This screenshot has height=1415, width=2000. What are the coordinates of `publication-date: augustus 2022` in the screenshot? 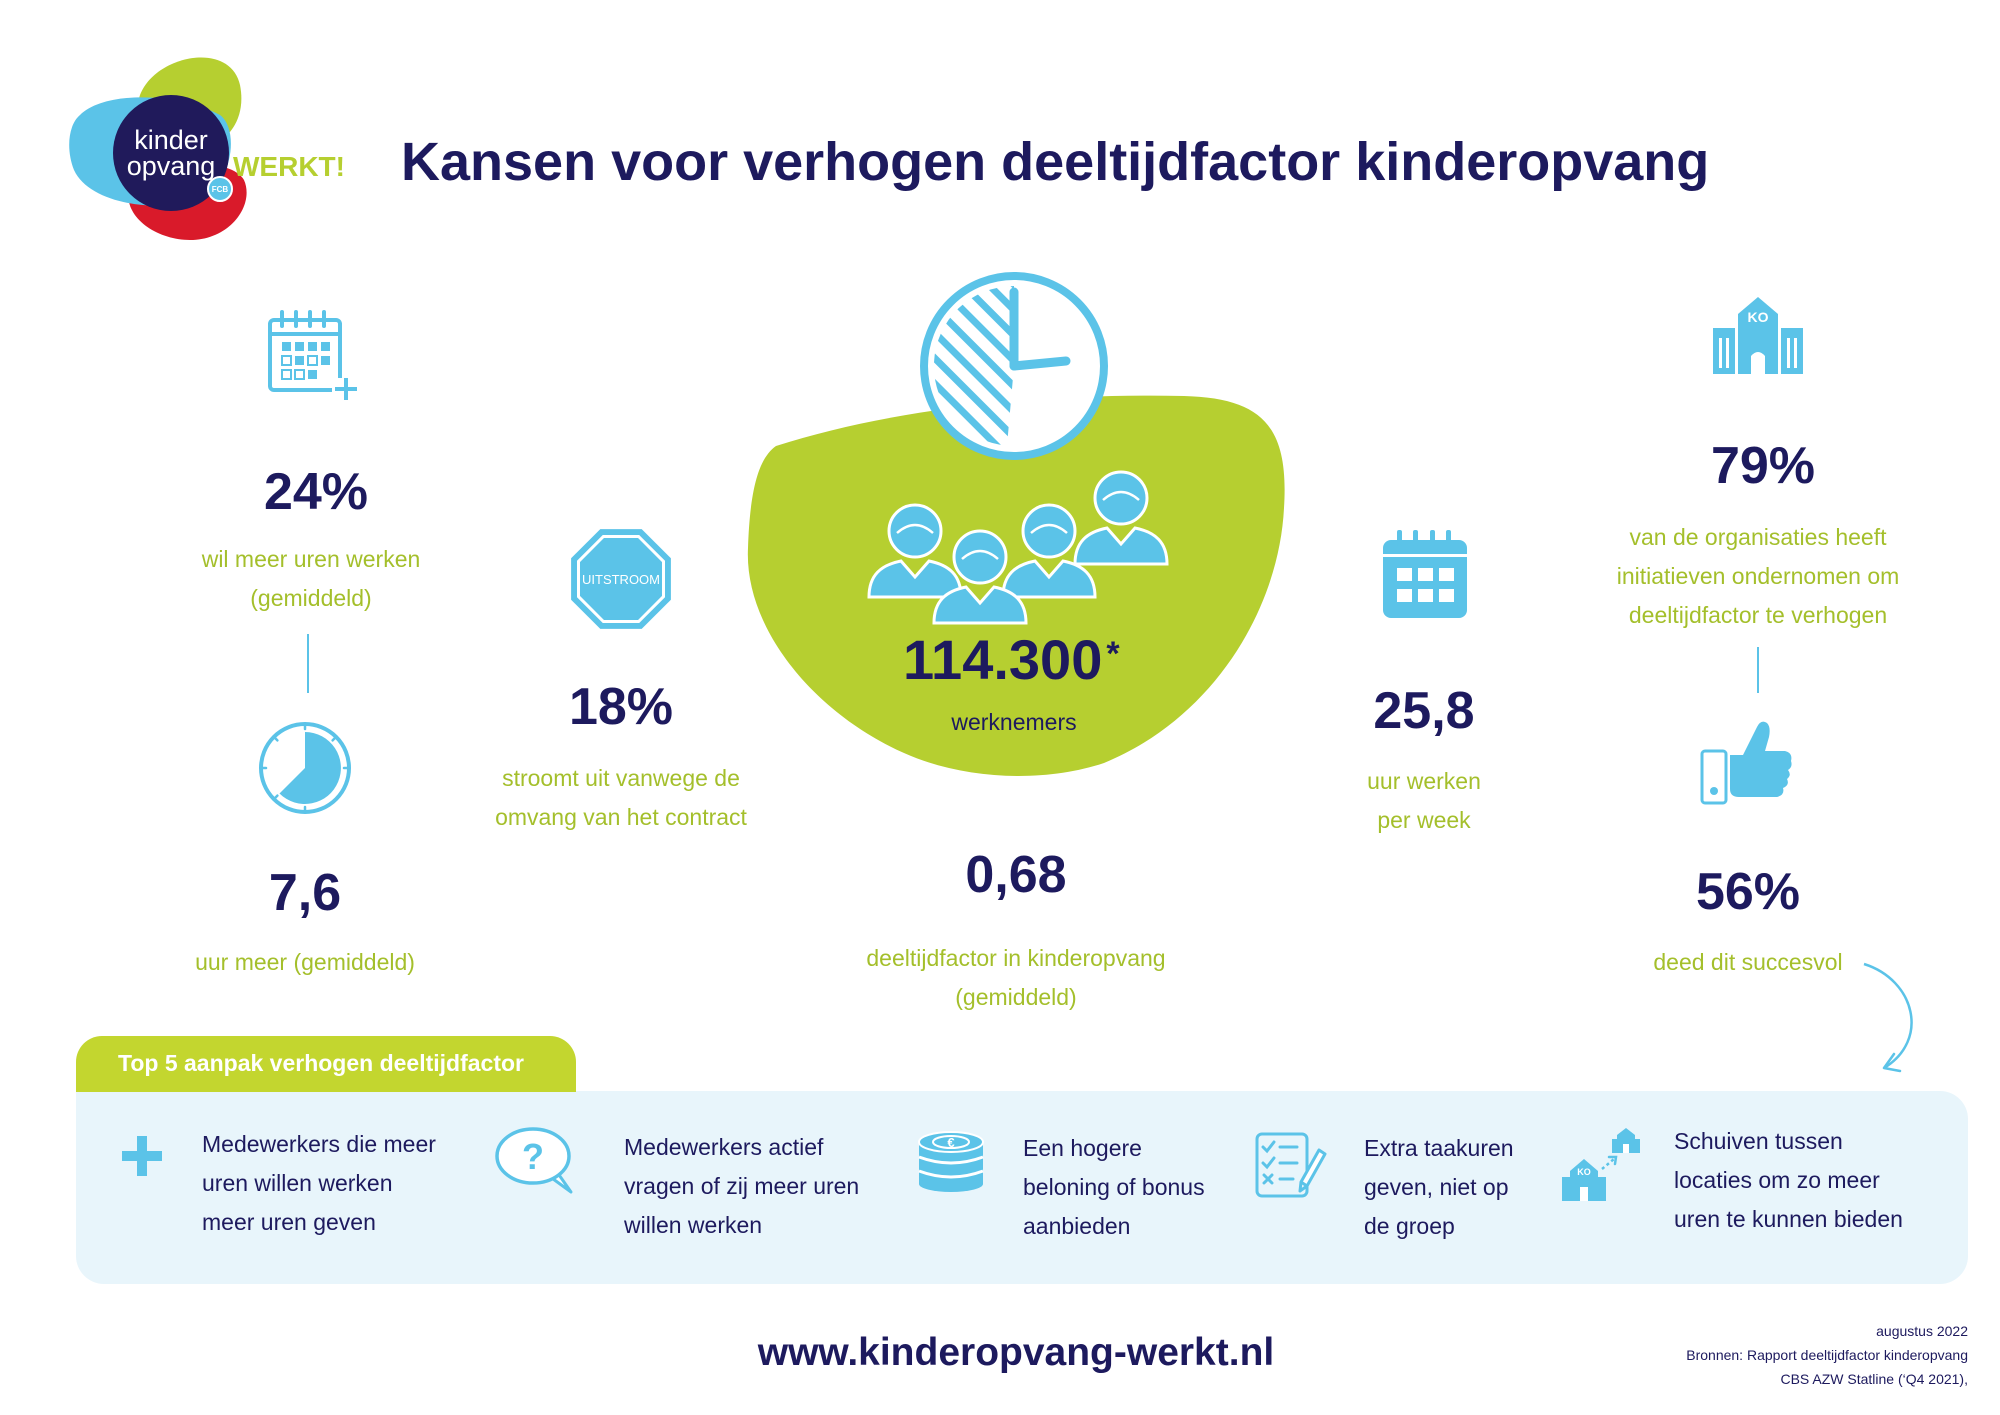 It's located at (1922, 1331).